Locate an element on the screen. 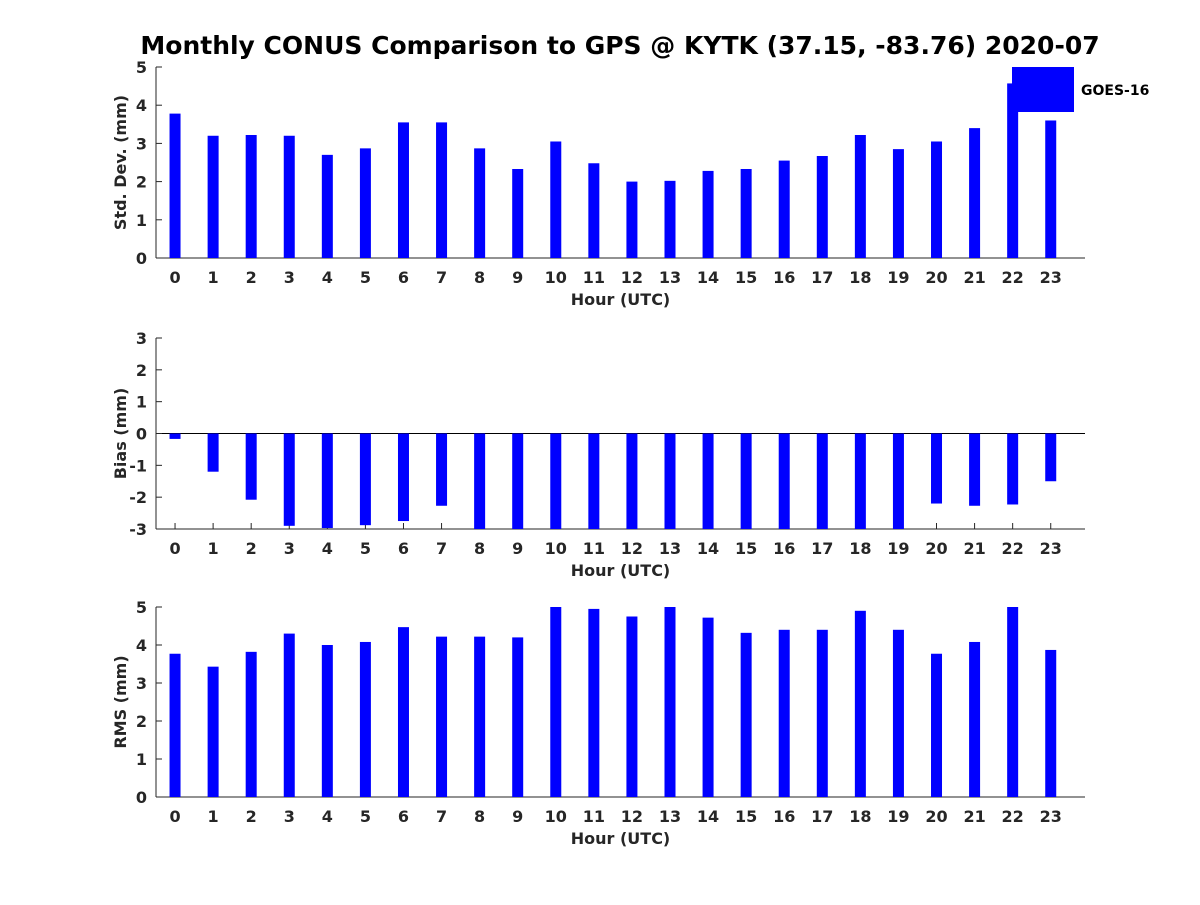 This screenshot has height=905, width=1200. x-tick-label: 0 is located at coordinates (174, 816).